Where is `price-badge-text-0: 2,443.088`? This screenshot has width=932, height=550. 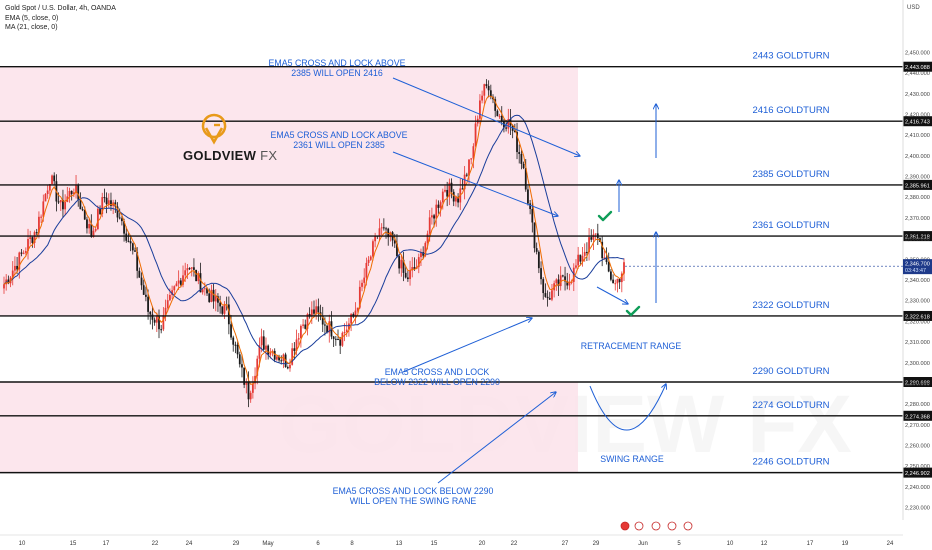 price-badge-text-0: 2,443.088 is located at coordinates (917, 68).